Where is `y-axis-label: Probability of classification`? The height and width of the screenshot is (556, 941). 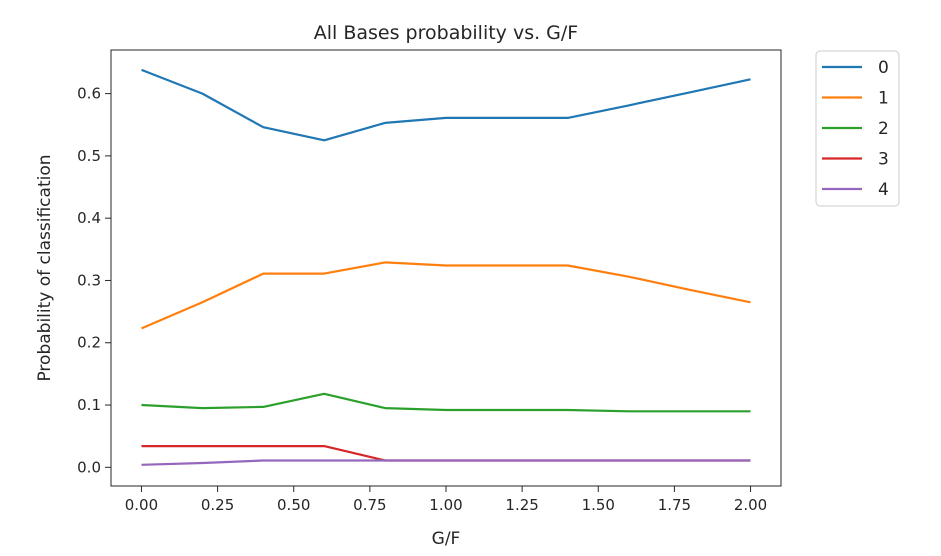
y-axis-label: Probability of classification is located at coordinates (45, 267).